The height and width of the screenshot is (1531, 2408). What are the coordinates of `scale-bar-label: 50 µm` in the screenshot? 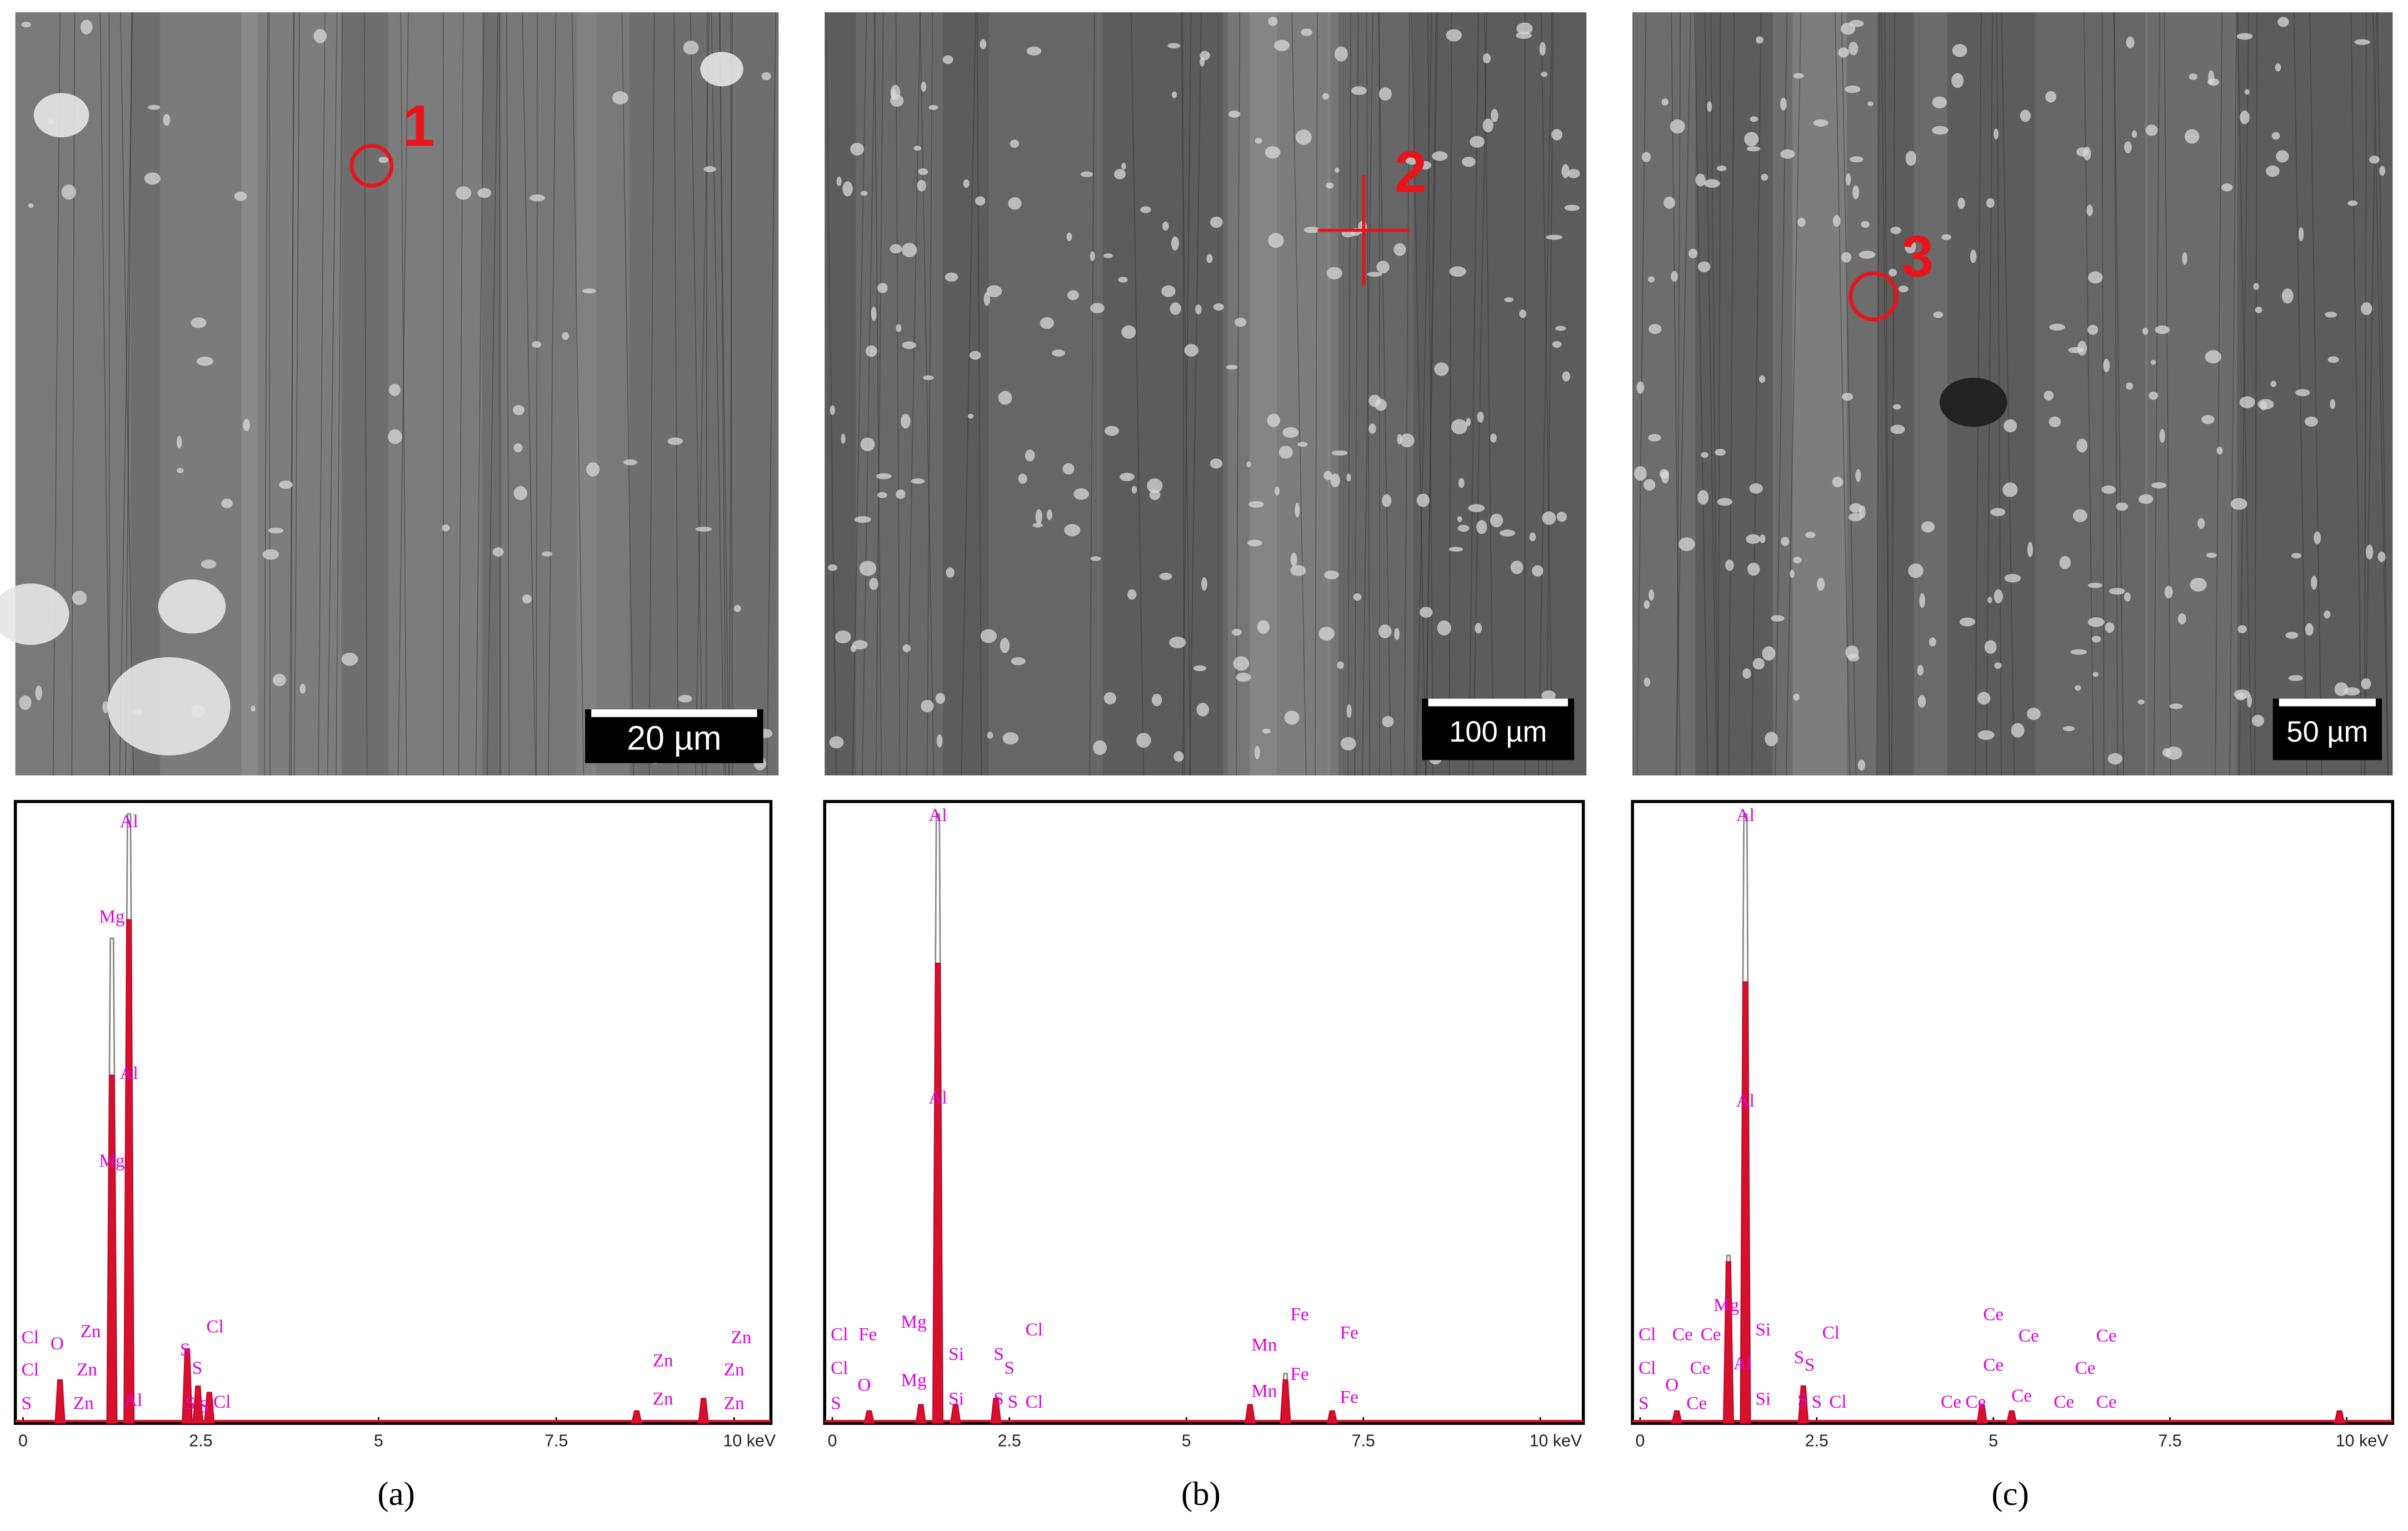 It's located at (2327, 732).